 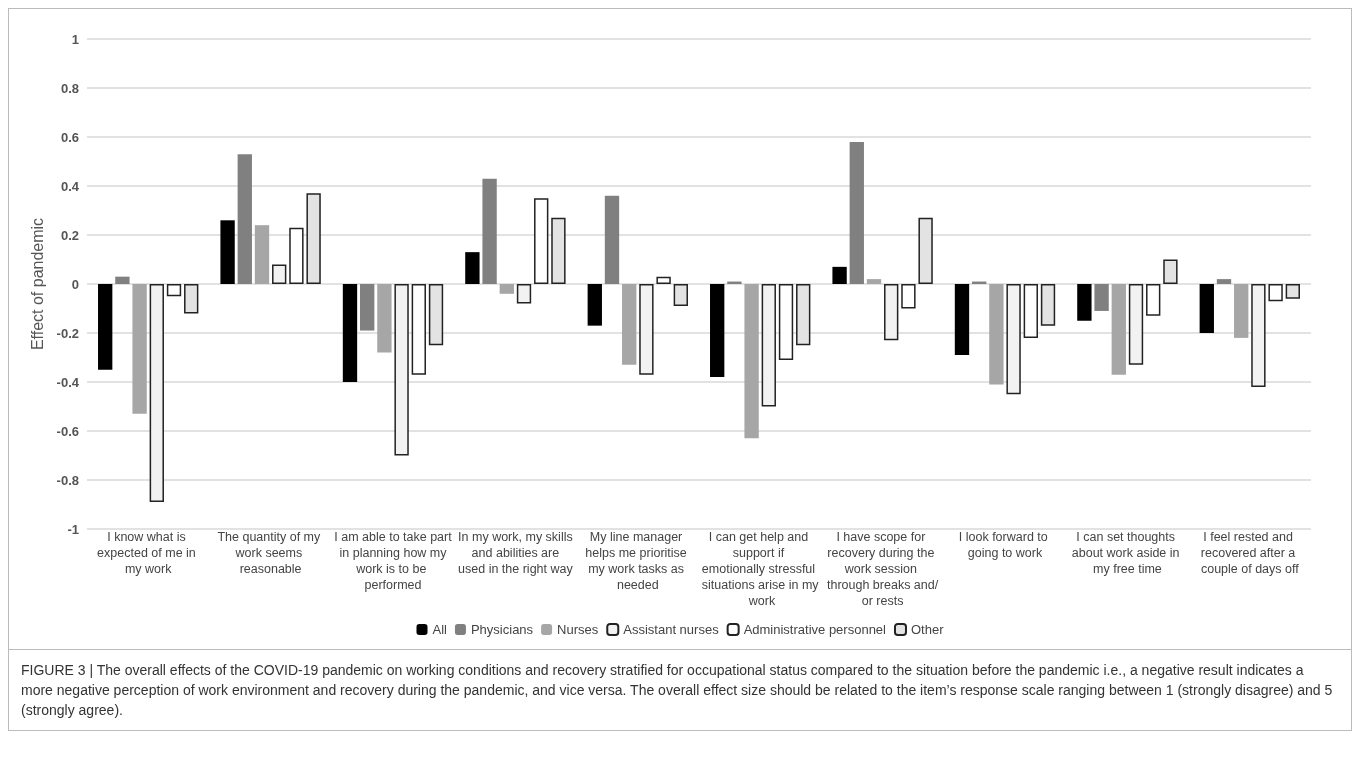 What do you see at coordinates (1127, 553) in the screenshot?
I see `x-tick-label: I can set thoughts about work aside in my free time` at bounding box center [1127, 553].